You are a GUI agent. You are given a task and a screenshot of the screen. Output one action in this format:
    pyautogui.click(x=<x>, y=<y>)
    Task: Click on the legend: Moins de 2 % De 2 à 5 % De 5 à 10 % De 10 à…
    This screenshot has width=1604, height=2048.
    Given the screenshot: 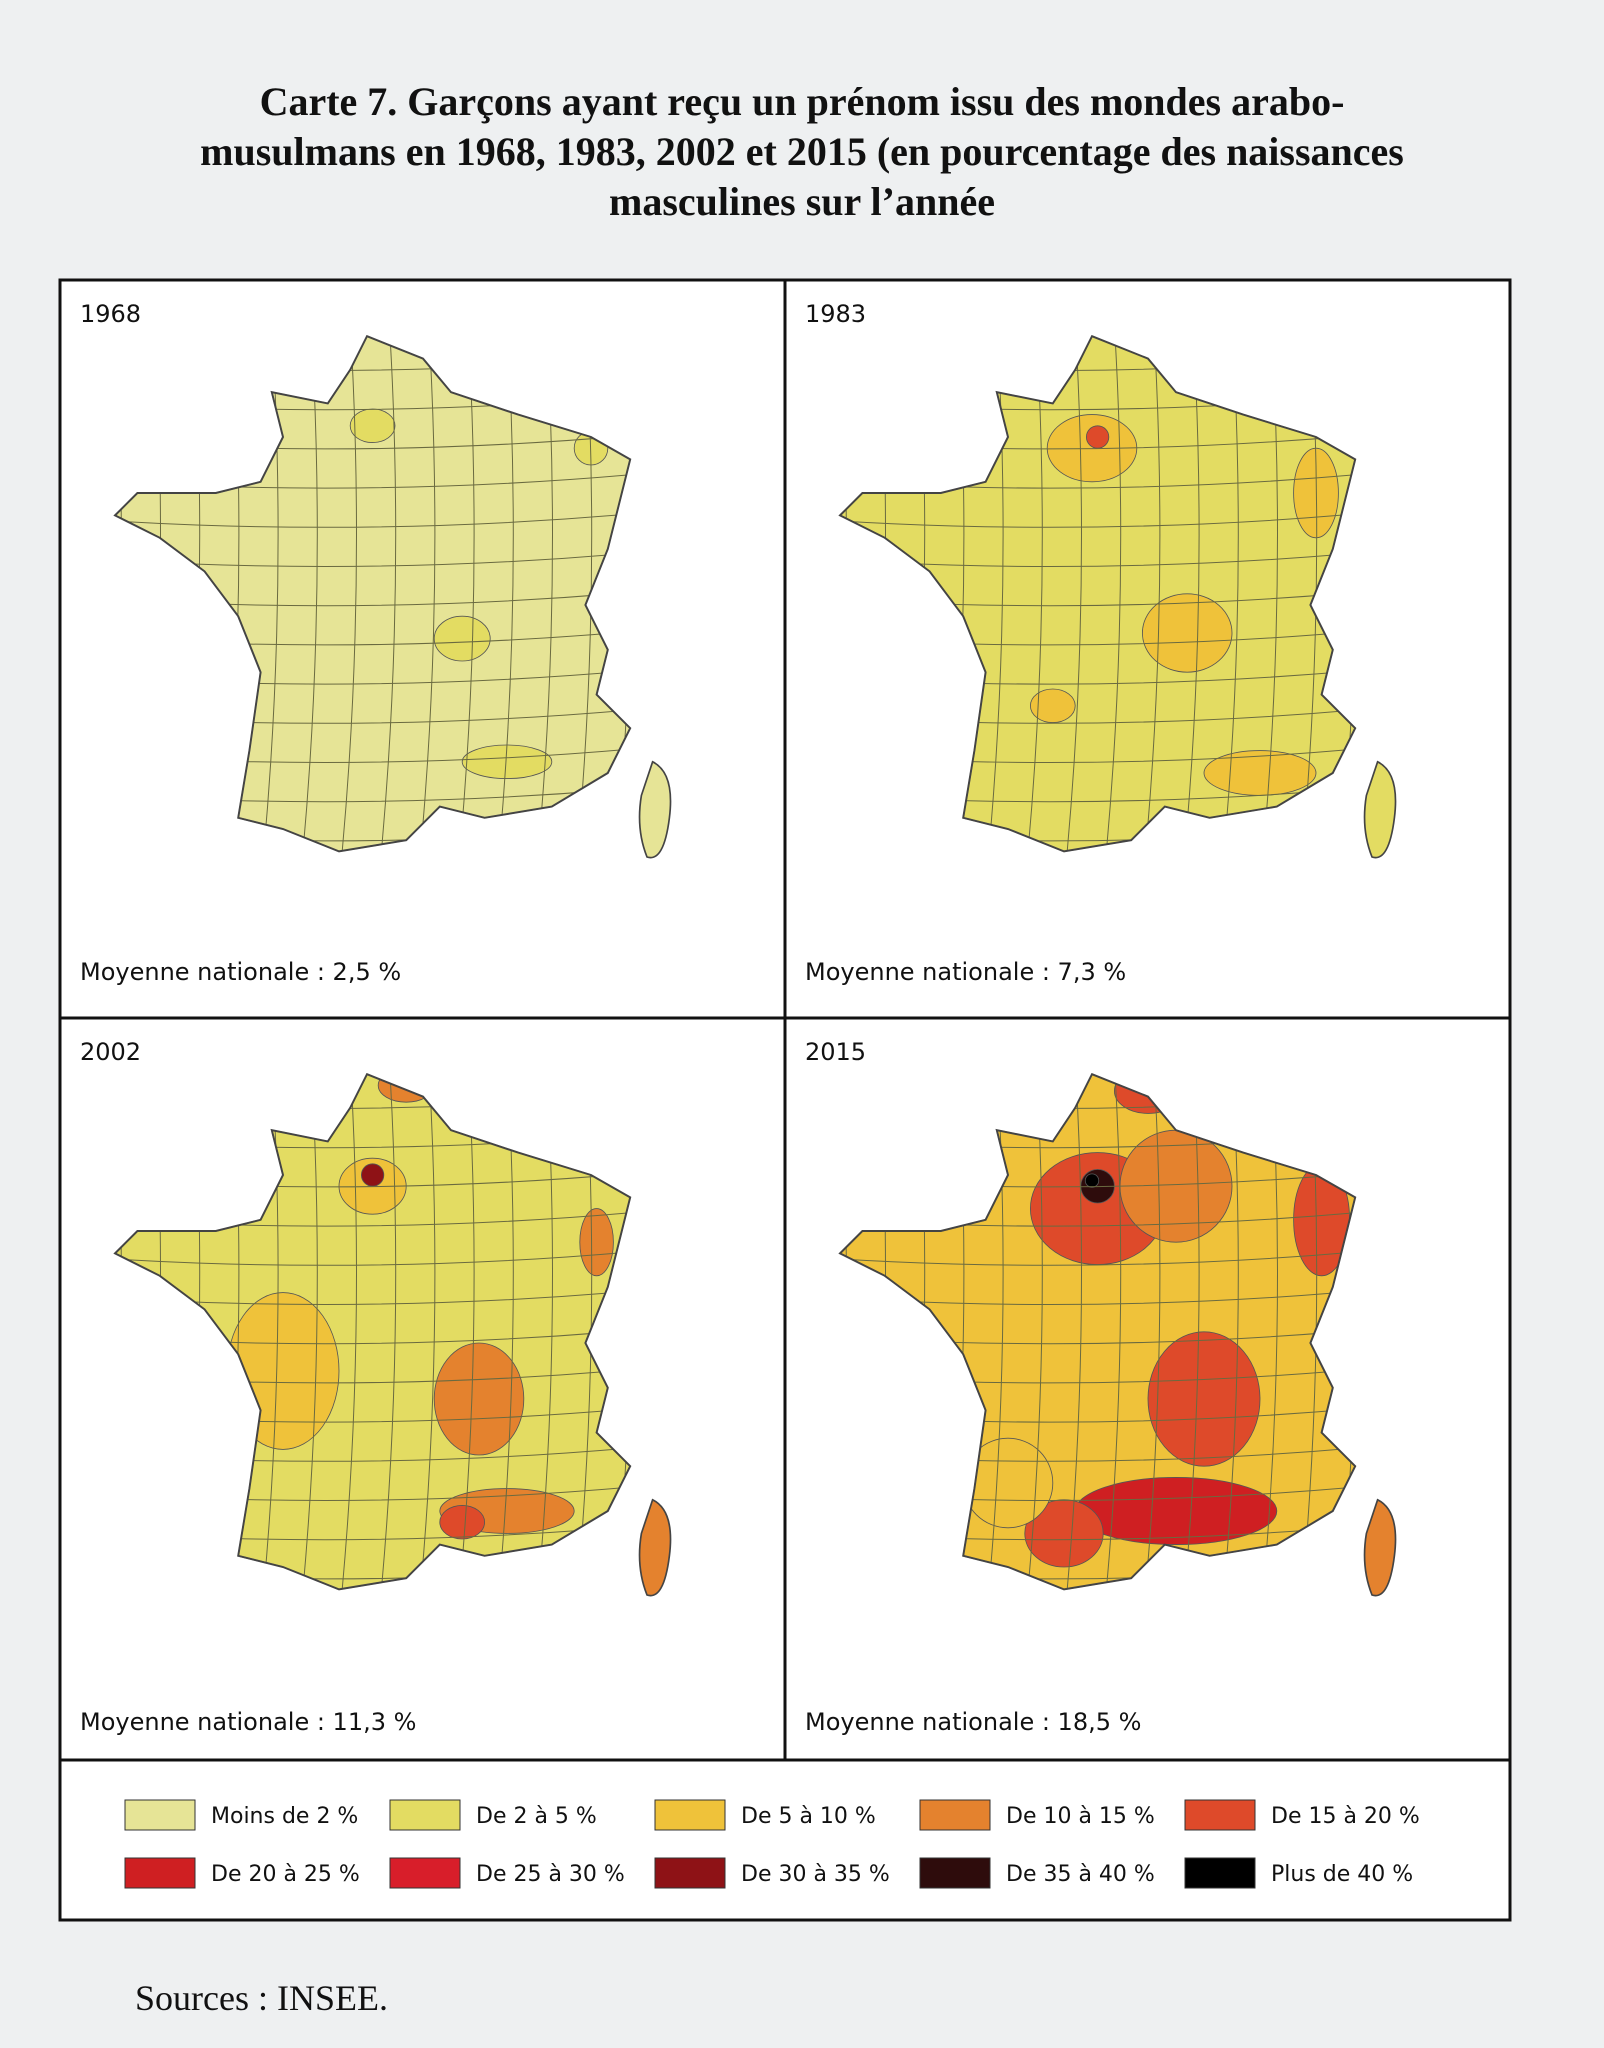 What is the action you would take?
    pyautogui.click(x=772, y=1844)
    